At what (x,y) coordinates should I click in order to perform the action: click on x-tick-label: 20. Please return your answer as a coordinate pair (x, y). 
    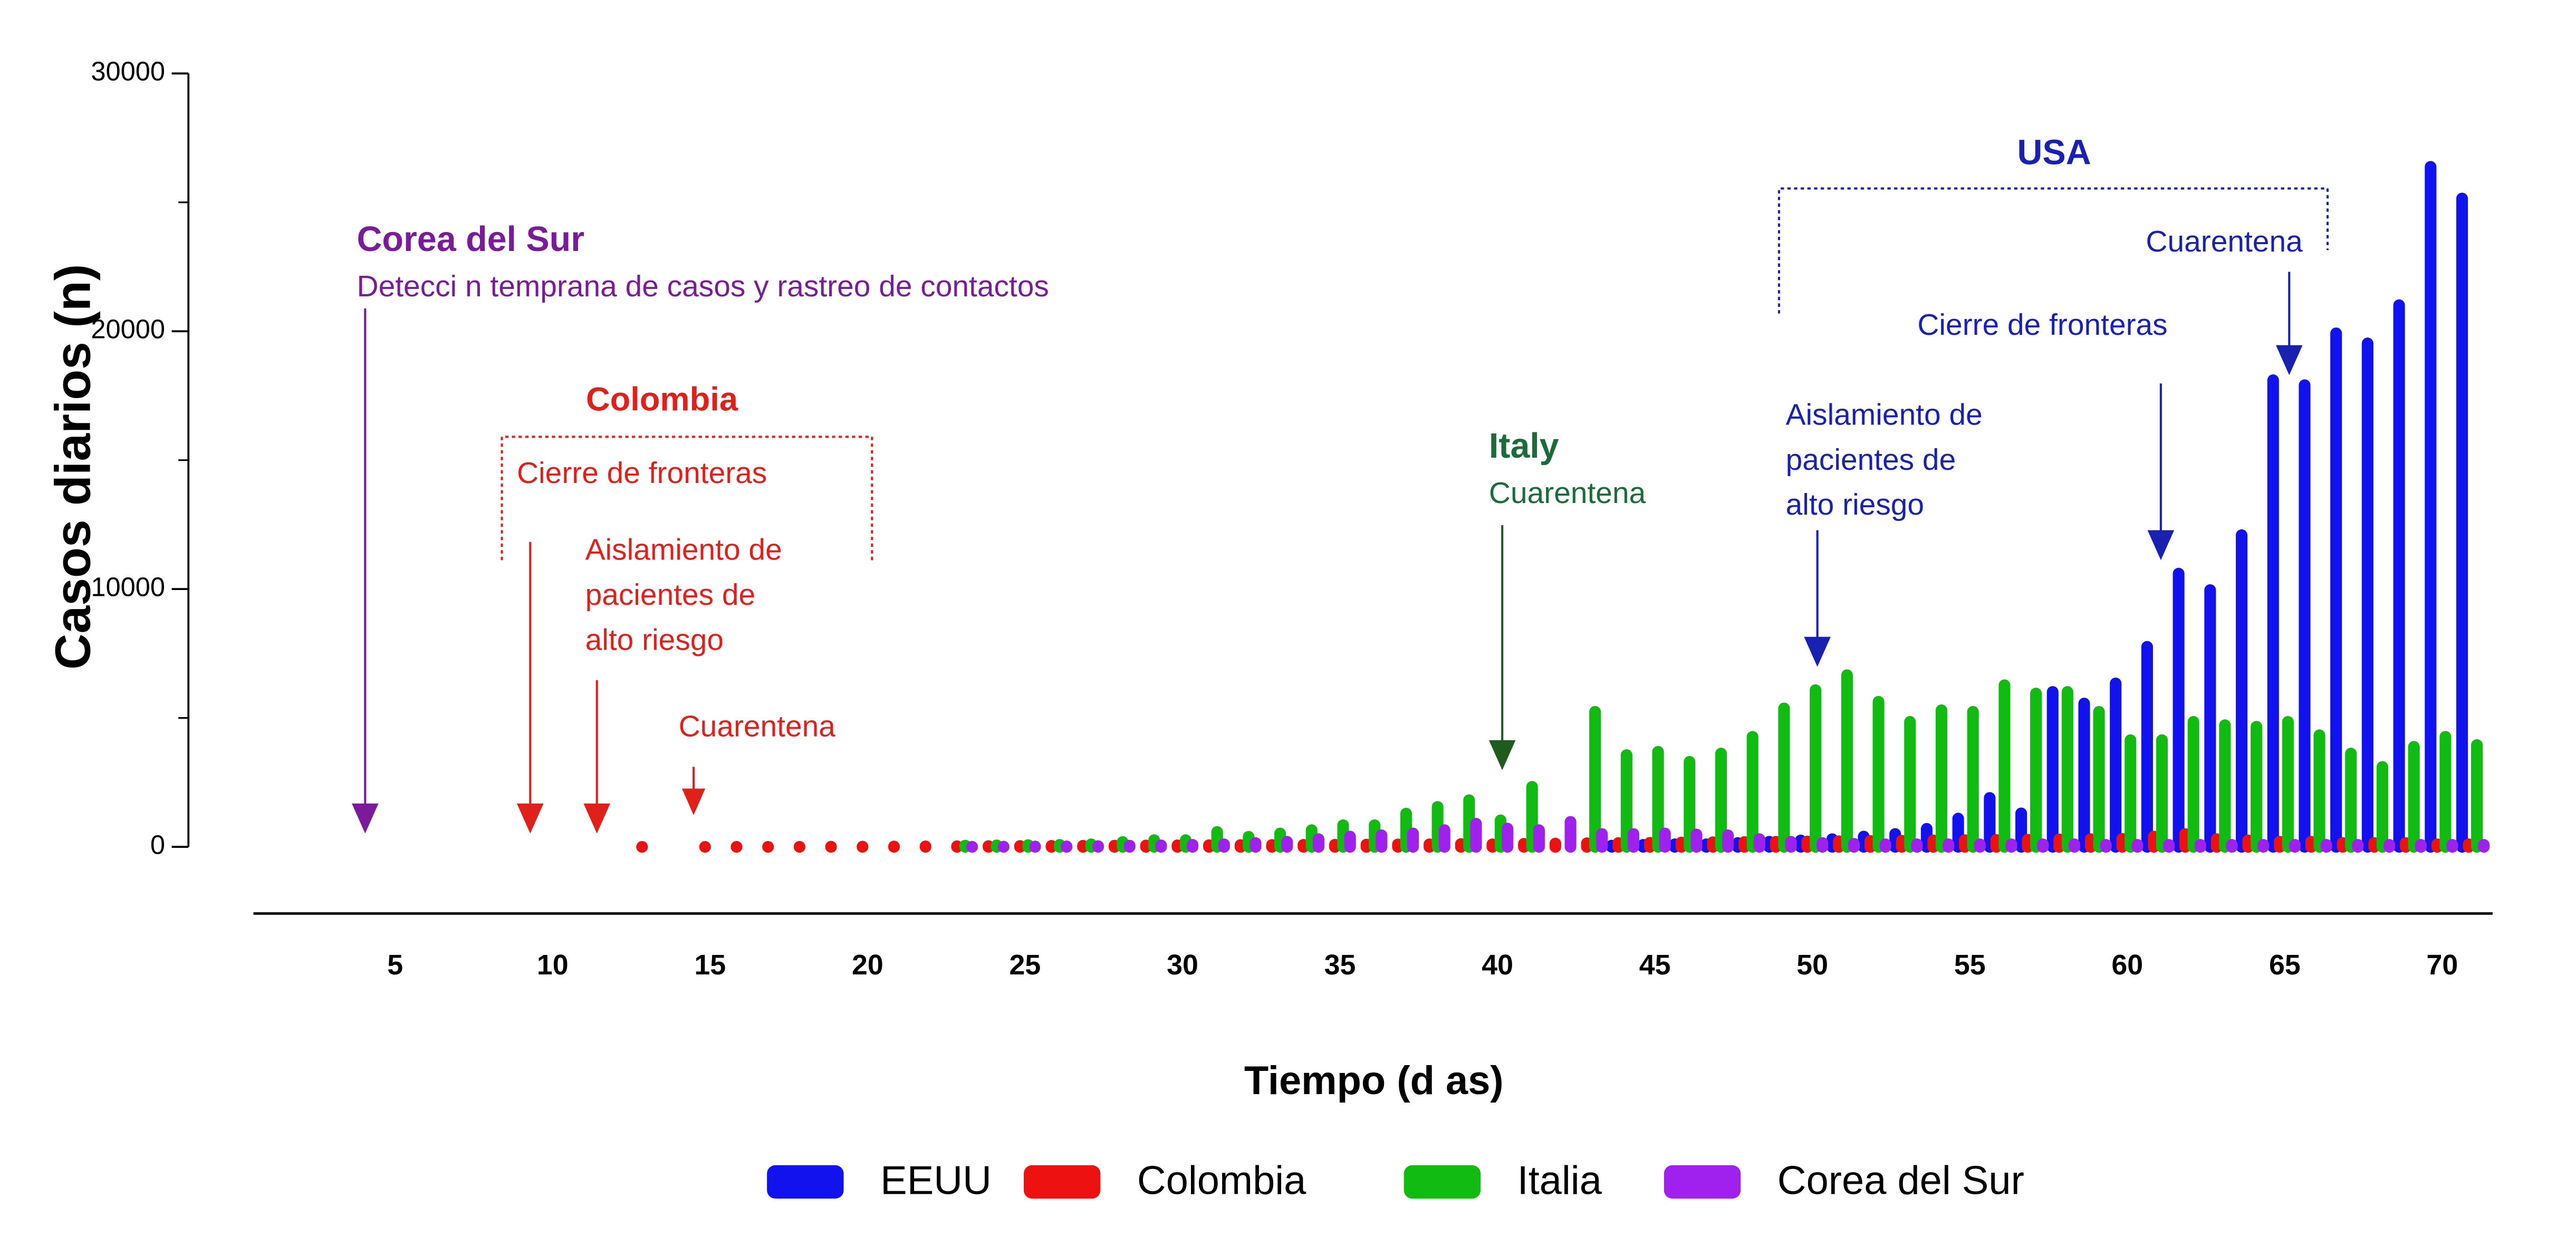
    Looking at the image, I should click on (868, 965).